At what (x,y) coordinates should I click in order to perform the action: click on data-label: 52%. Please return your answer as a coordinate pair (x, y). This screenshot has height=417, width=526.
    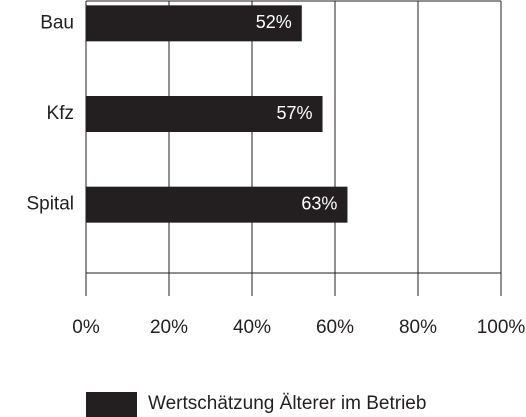
    Looking at the image, I should click on (274, 22).